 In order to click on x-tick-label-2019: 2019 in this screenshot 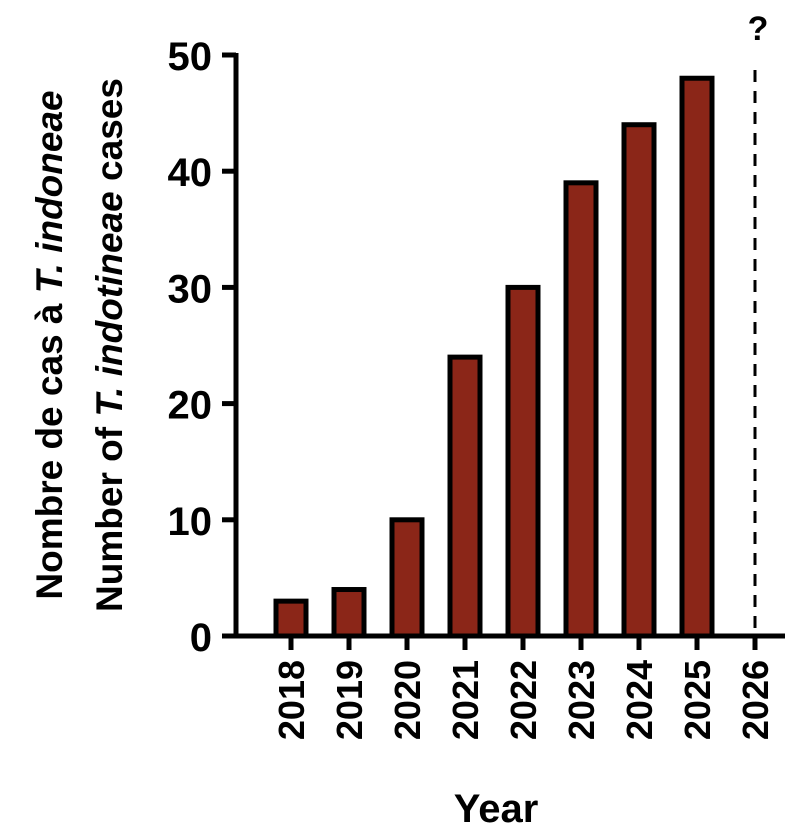, I will do `click(349, 700)`.